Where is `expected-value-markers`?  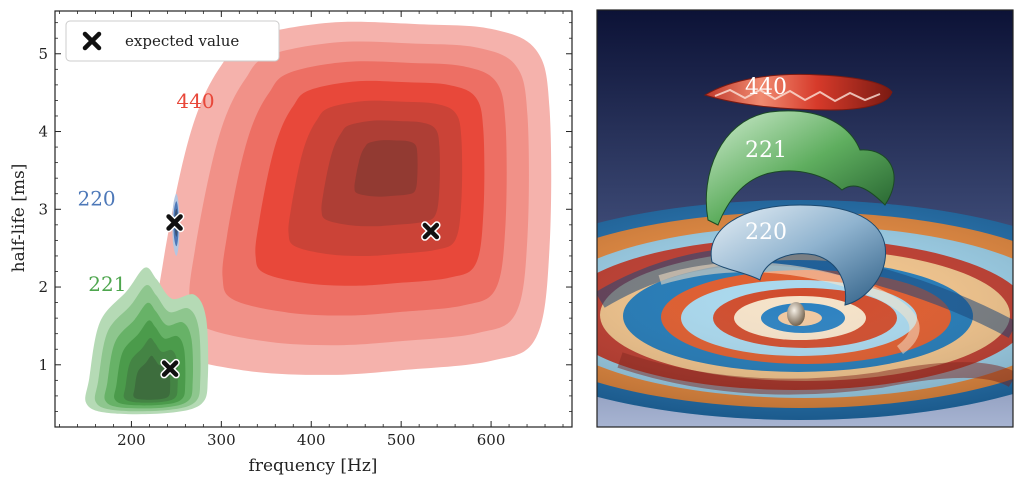 expected-value-markers is located at coordinates (300, 295).